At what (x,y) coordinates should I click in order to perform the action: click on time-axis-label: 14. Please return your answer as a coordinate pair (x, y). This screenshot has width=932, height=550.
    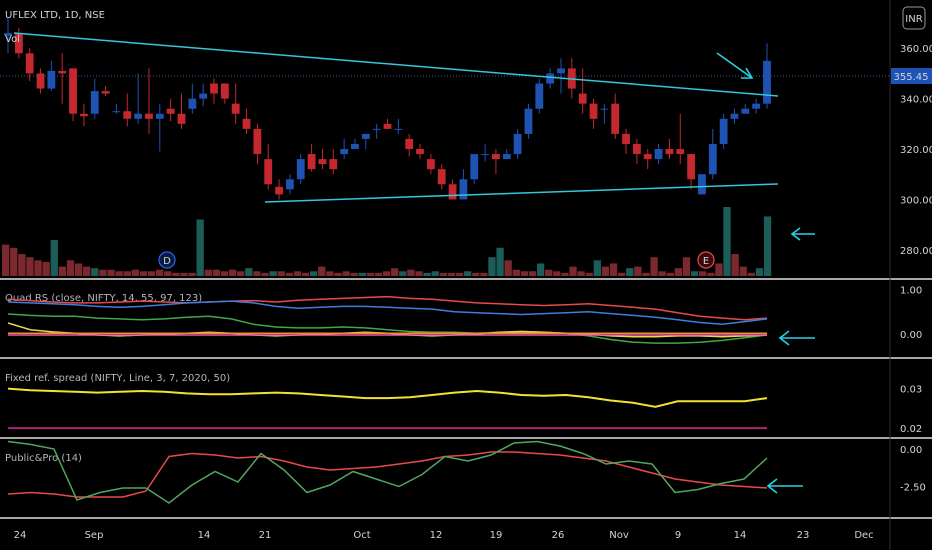
    Looking at the image, I should click on (204, 535).